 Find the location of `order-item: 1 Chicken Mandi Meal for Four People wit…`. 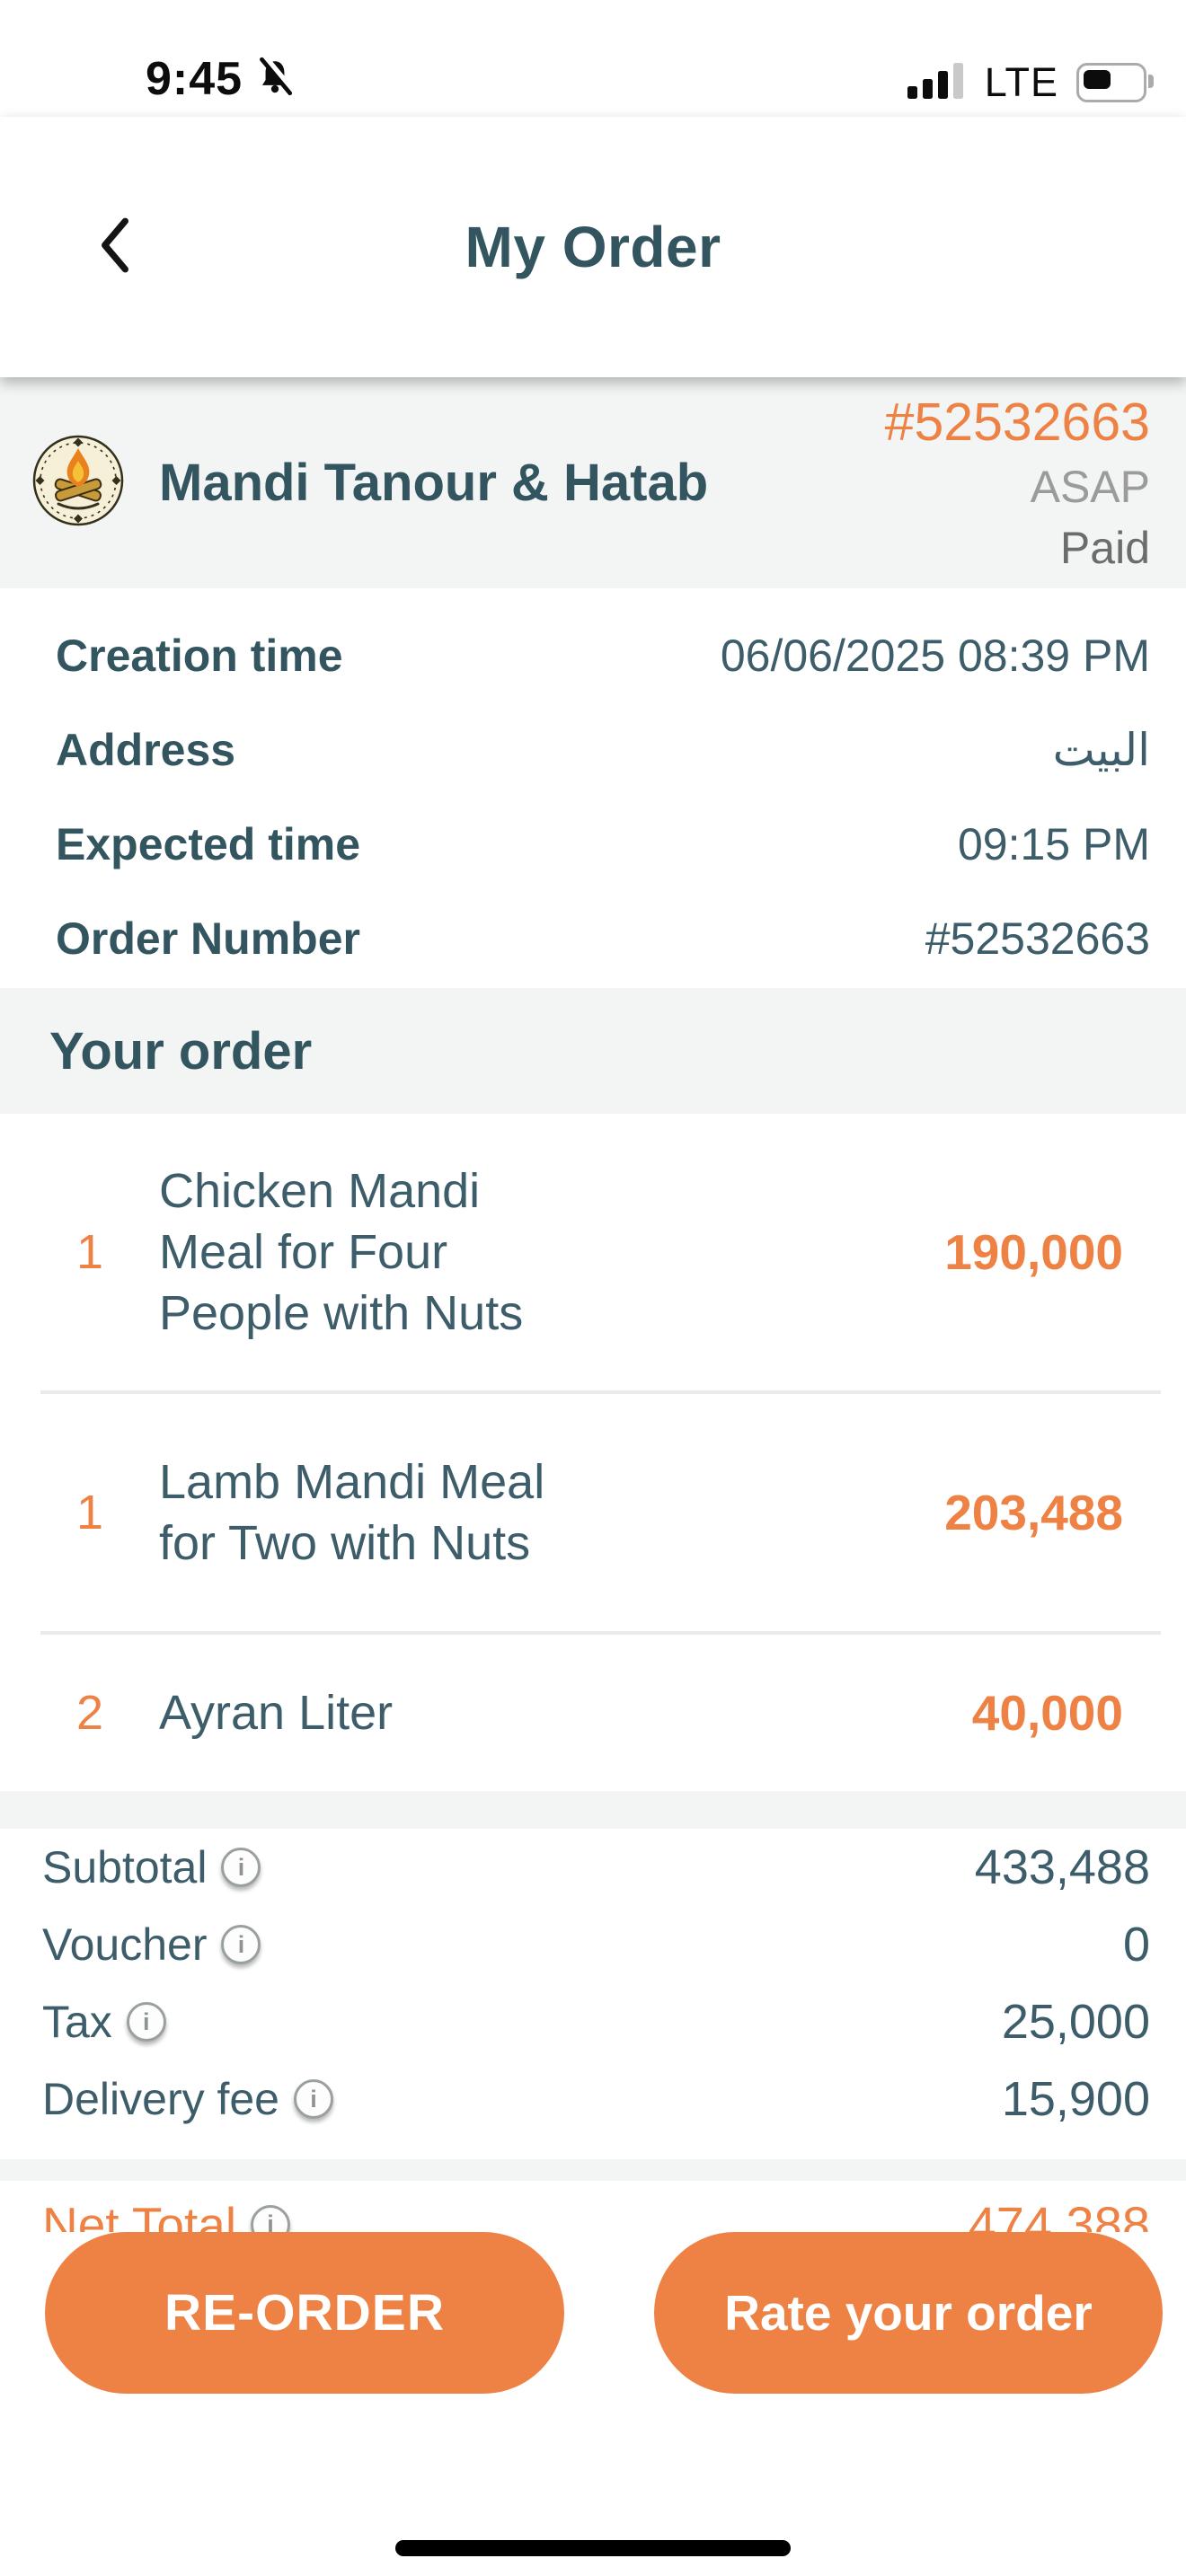

order-item: 1 Chicken Mandi Meal for Four People wit… is located at coordinates (593, 1252).